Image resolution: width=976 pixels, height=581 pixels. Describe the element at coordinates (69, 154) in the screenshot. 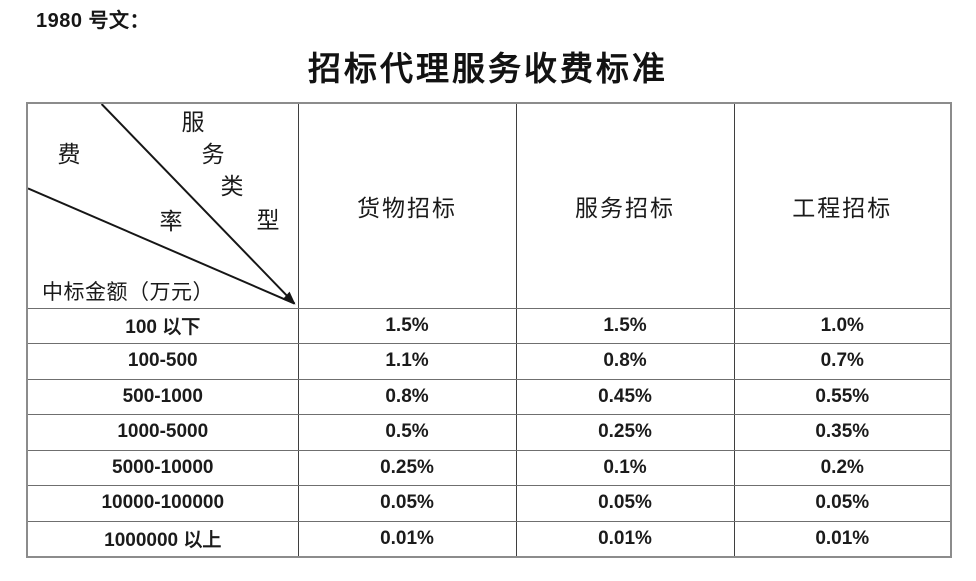

I see `corner-label-fee: 费` at that location.